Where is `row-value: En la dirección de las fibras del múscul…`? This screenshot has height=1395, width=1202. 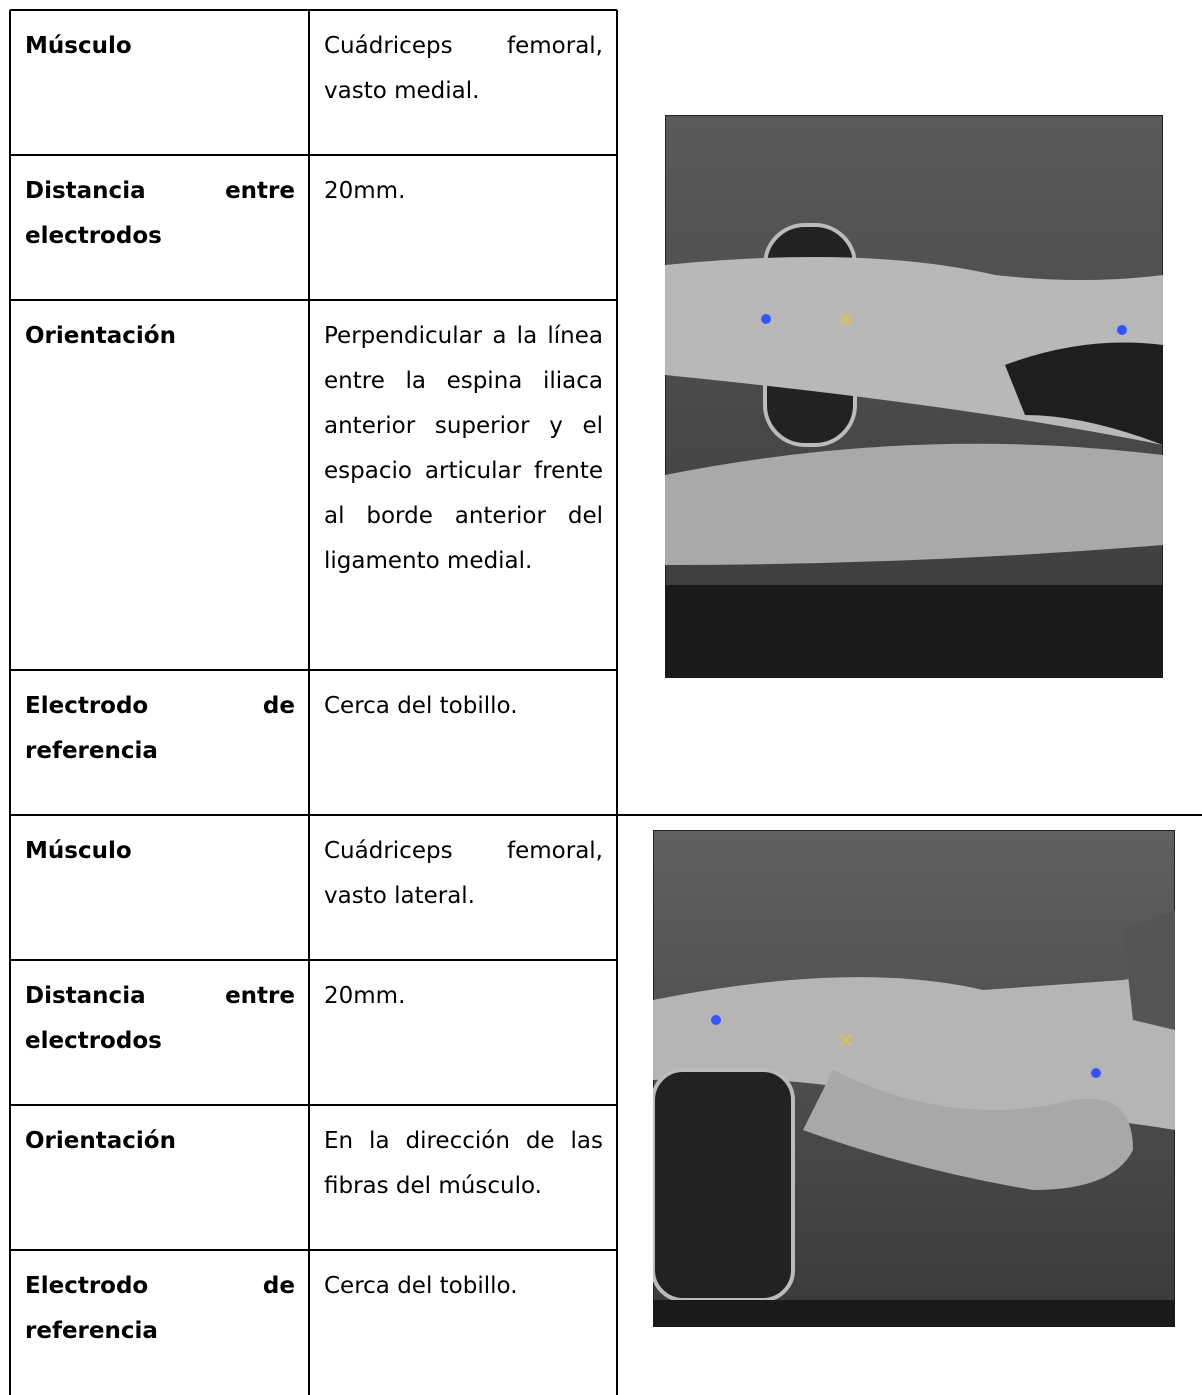
row-value: En la dirección de las fibras del múscul… is located at coordinates (463, 1163).